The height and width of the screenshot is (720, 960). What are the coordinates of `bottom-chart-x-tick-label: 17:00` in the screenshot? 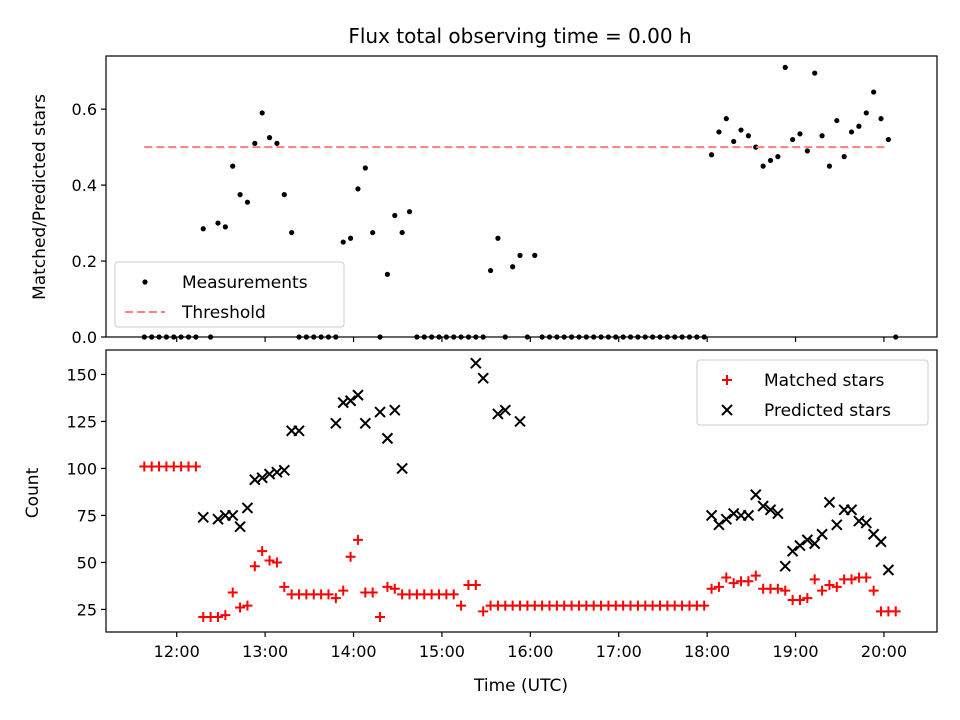 It's located at (619, 651).